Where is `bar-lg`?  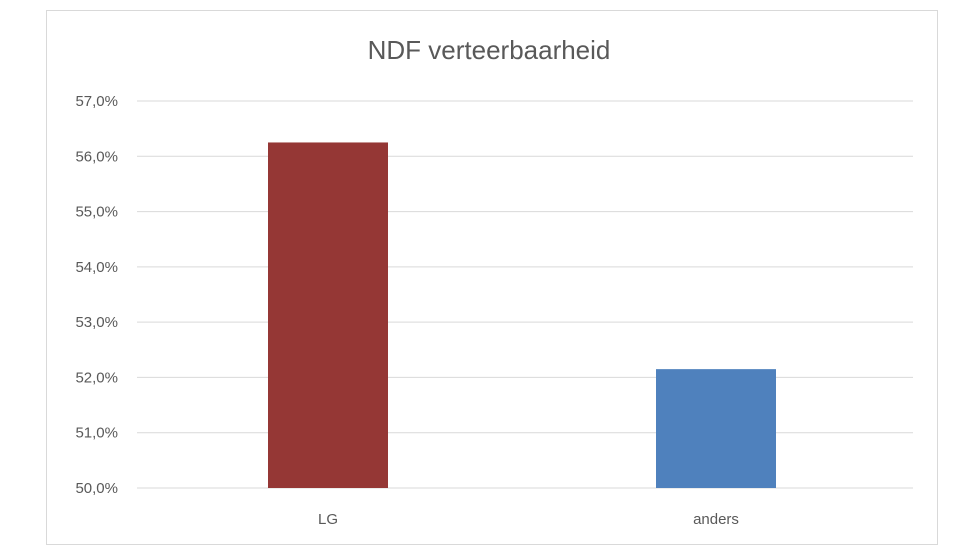
bar-lg is located at coordinates (328, 315).